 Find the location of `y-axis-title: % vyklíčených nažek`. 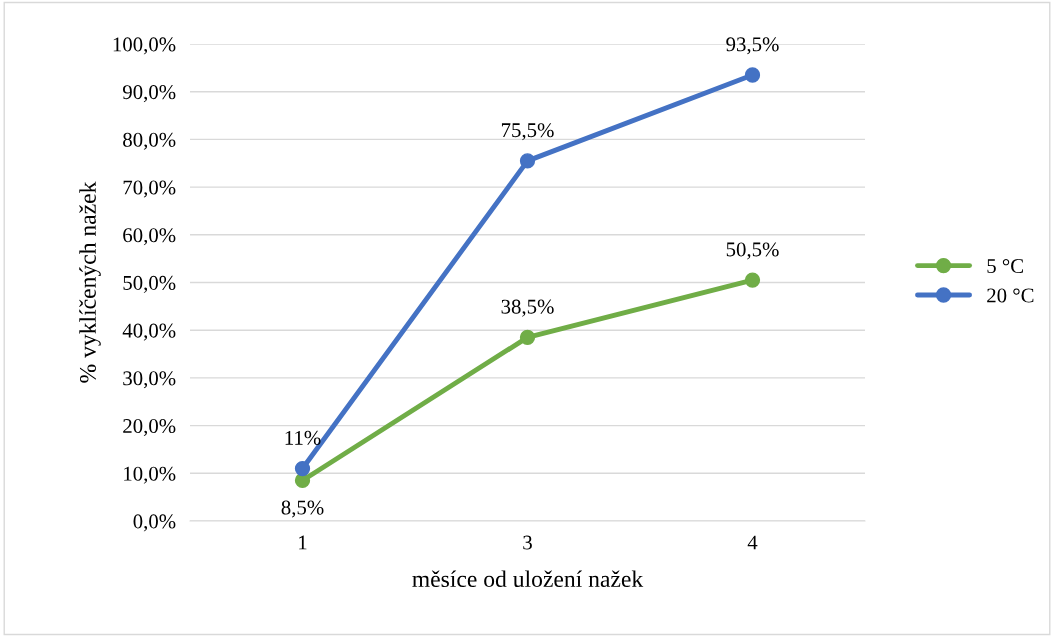

y-axis-title: % vyklíčených nažek is located at coordinates (90, 282).